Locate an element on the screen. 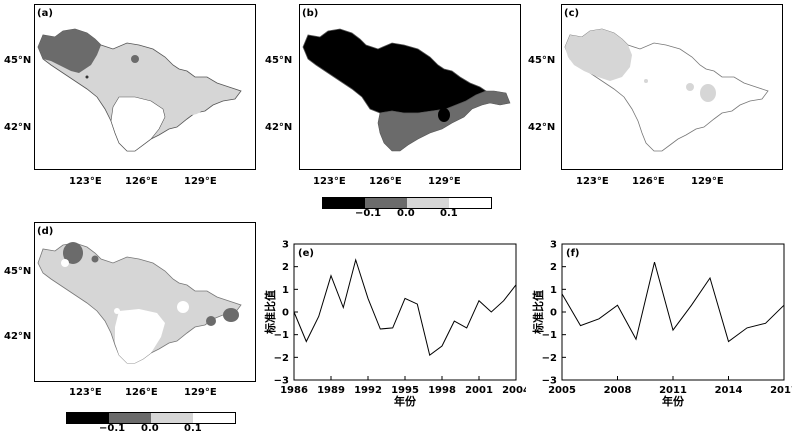 This screenshot has height=437, width=797. panel-label-c: (c) is located at coordinates (572, 13).